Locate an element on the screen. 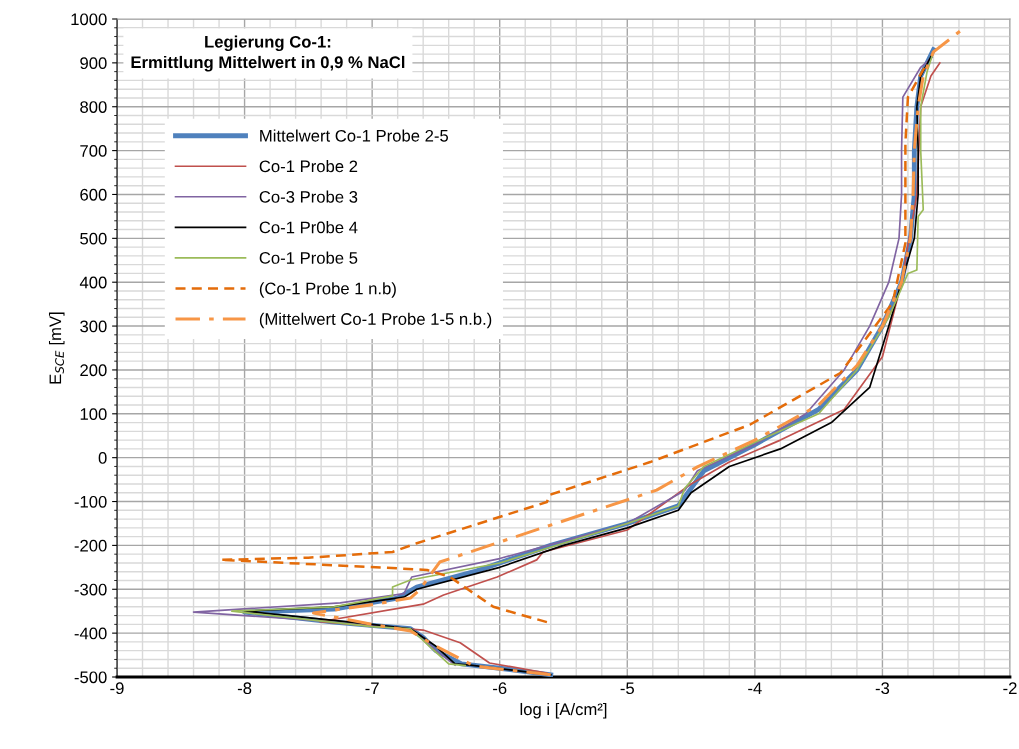 This screenshot has width=1019, height=749. y-tick-label: 900 is located at coordinates (93, 63).